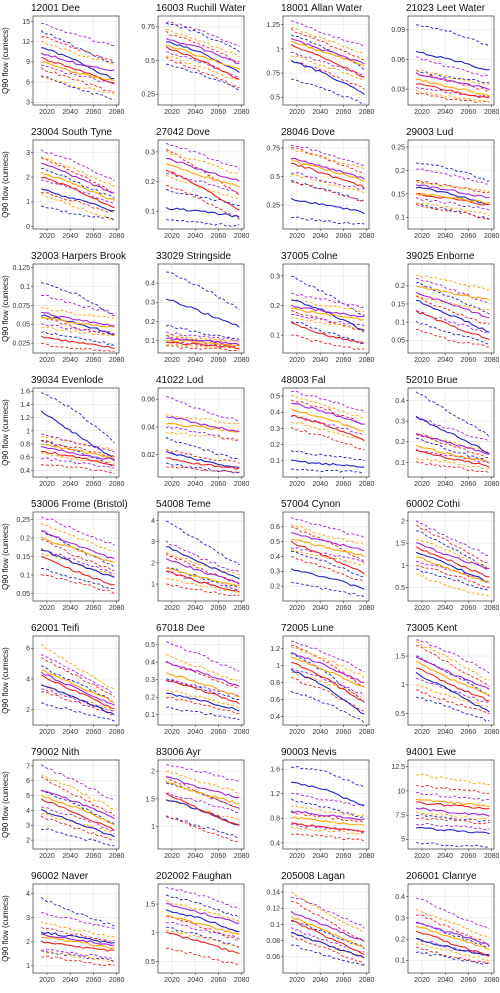 The width and height of the screenshot is (500, 993). Describe the element at coordinates (275, 700) in the screenshot. I see `y-tick-label: 0.6` at that location.